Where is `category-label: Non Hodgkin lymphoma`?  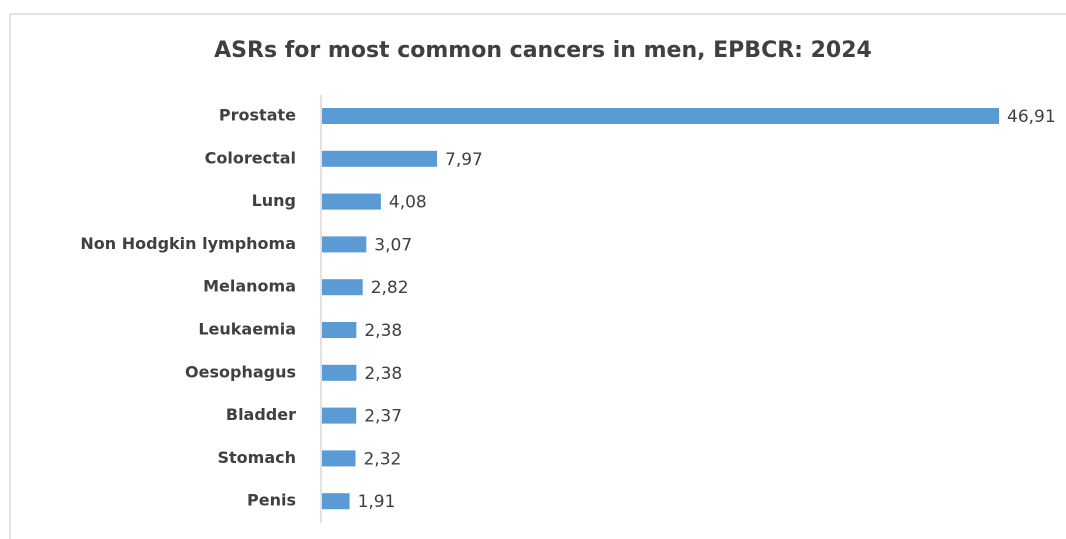 category-label: Non Hodgkin lymphoma is located at coordinates (188, 243).